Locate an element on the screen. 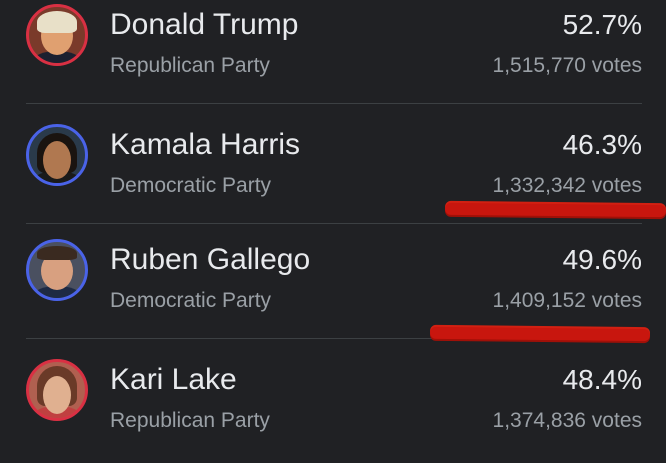 This screenshot has height=463, width=666. vote-percent: 48.4% is located at coordinates (602, 379).